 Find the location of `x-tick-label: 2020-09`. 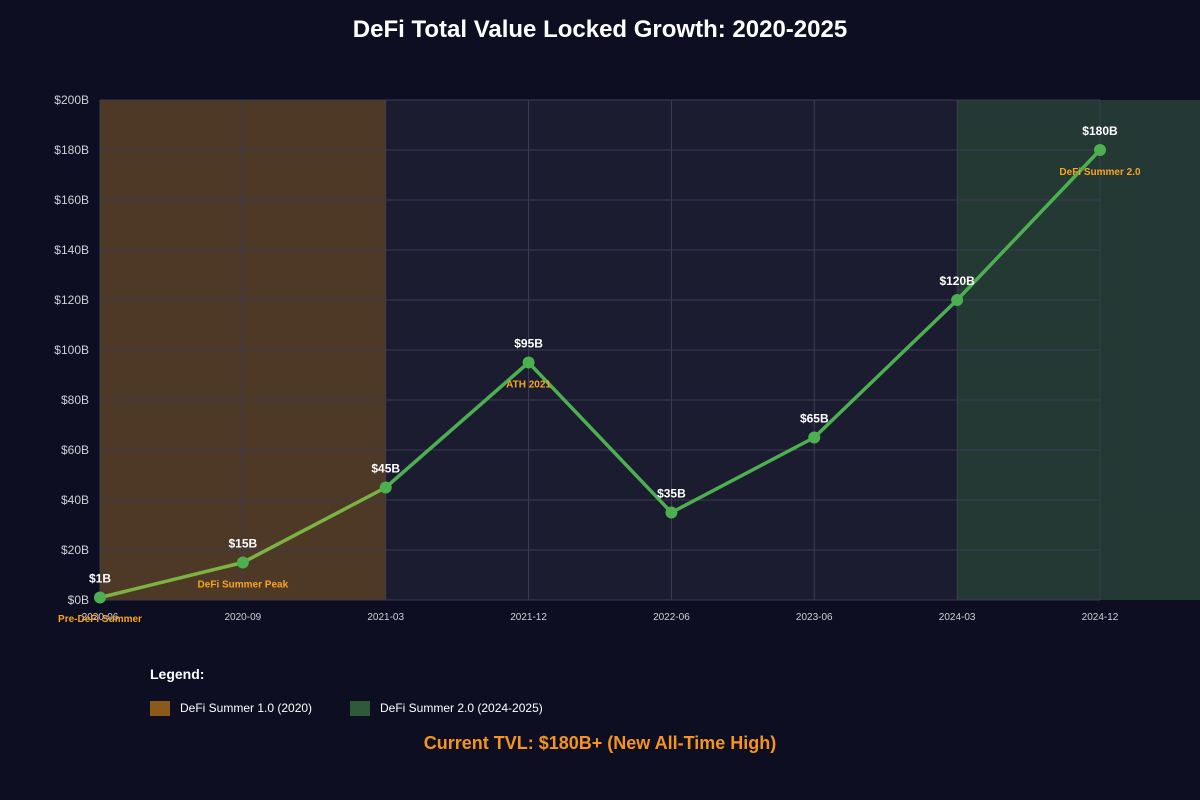

x-tick-label: 2020-09 is located at coordinates (243, 617).